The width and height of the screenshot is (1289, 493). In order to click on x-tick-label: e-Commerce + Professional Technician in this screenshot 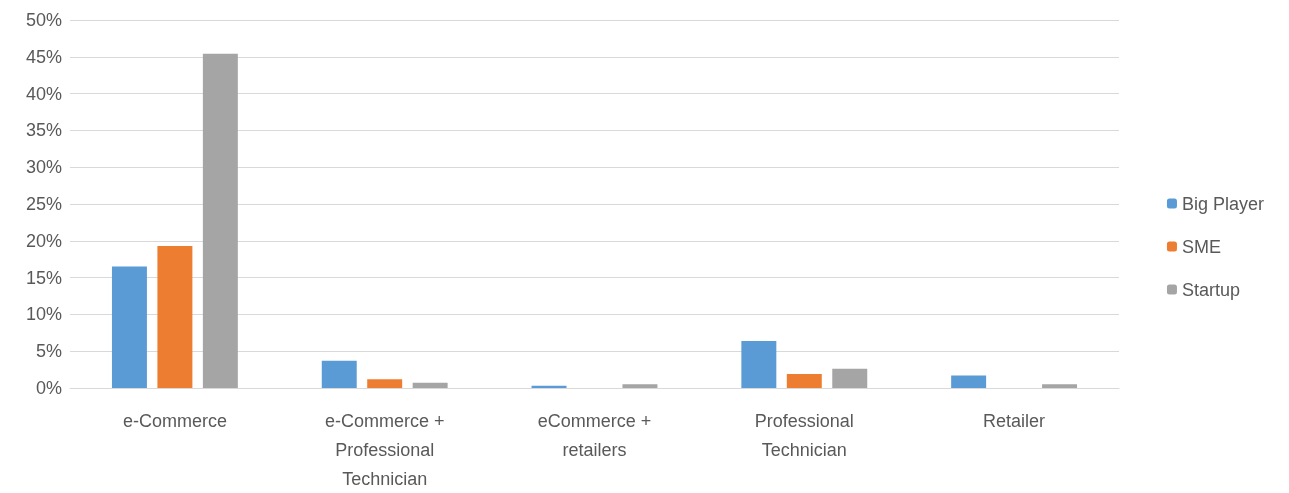, I will do `click(384, 449)`.